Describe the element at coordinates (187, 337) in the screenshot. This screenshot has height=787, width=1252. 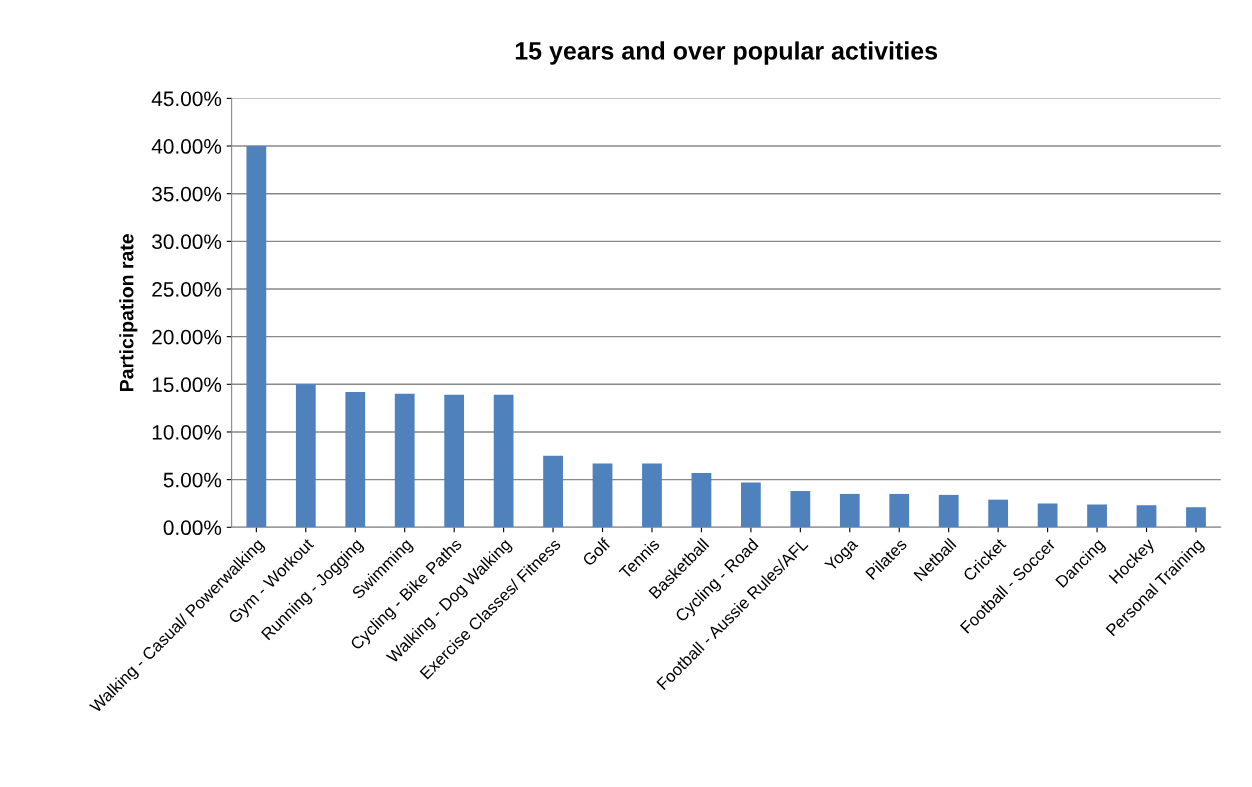
I see `y-tick-label: 20.00%` at that location.